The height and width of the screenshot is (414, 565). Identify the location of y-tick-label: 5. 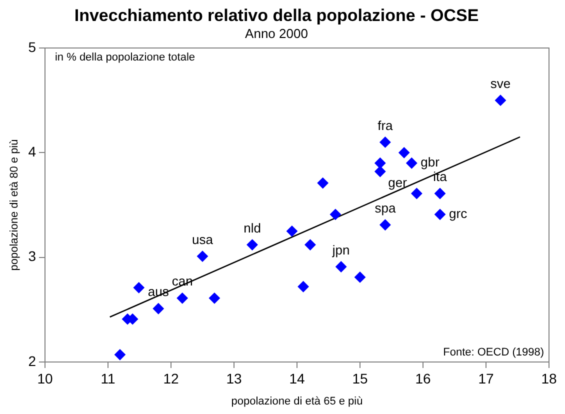
(32, 46).